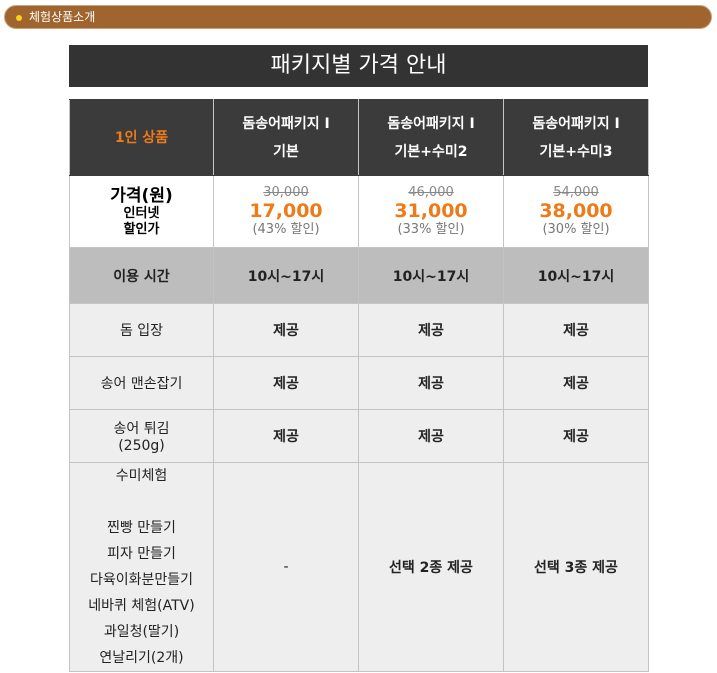 The image size is (717, 673). What do you see at coordinates (431, 123) in the screenshot?
I see `package-2-line1: 돔송어패키지 I` at bounding box center [431, 123].